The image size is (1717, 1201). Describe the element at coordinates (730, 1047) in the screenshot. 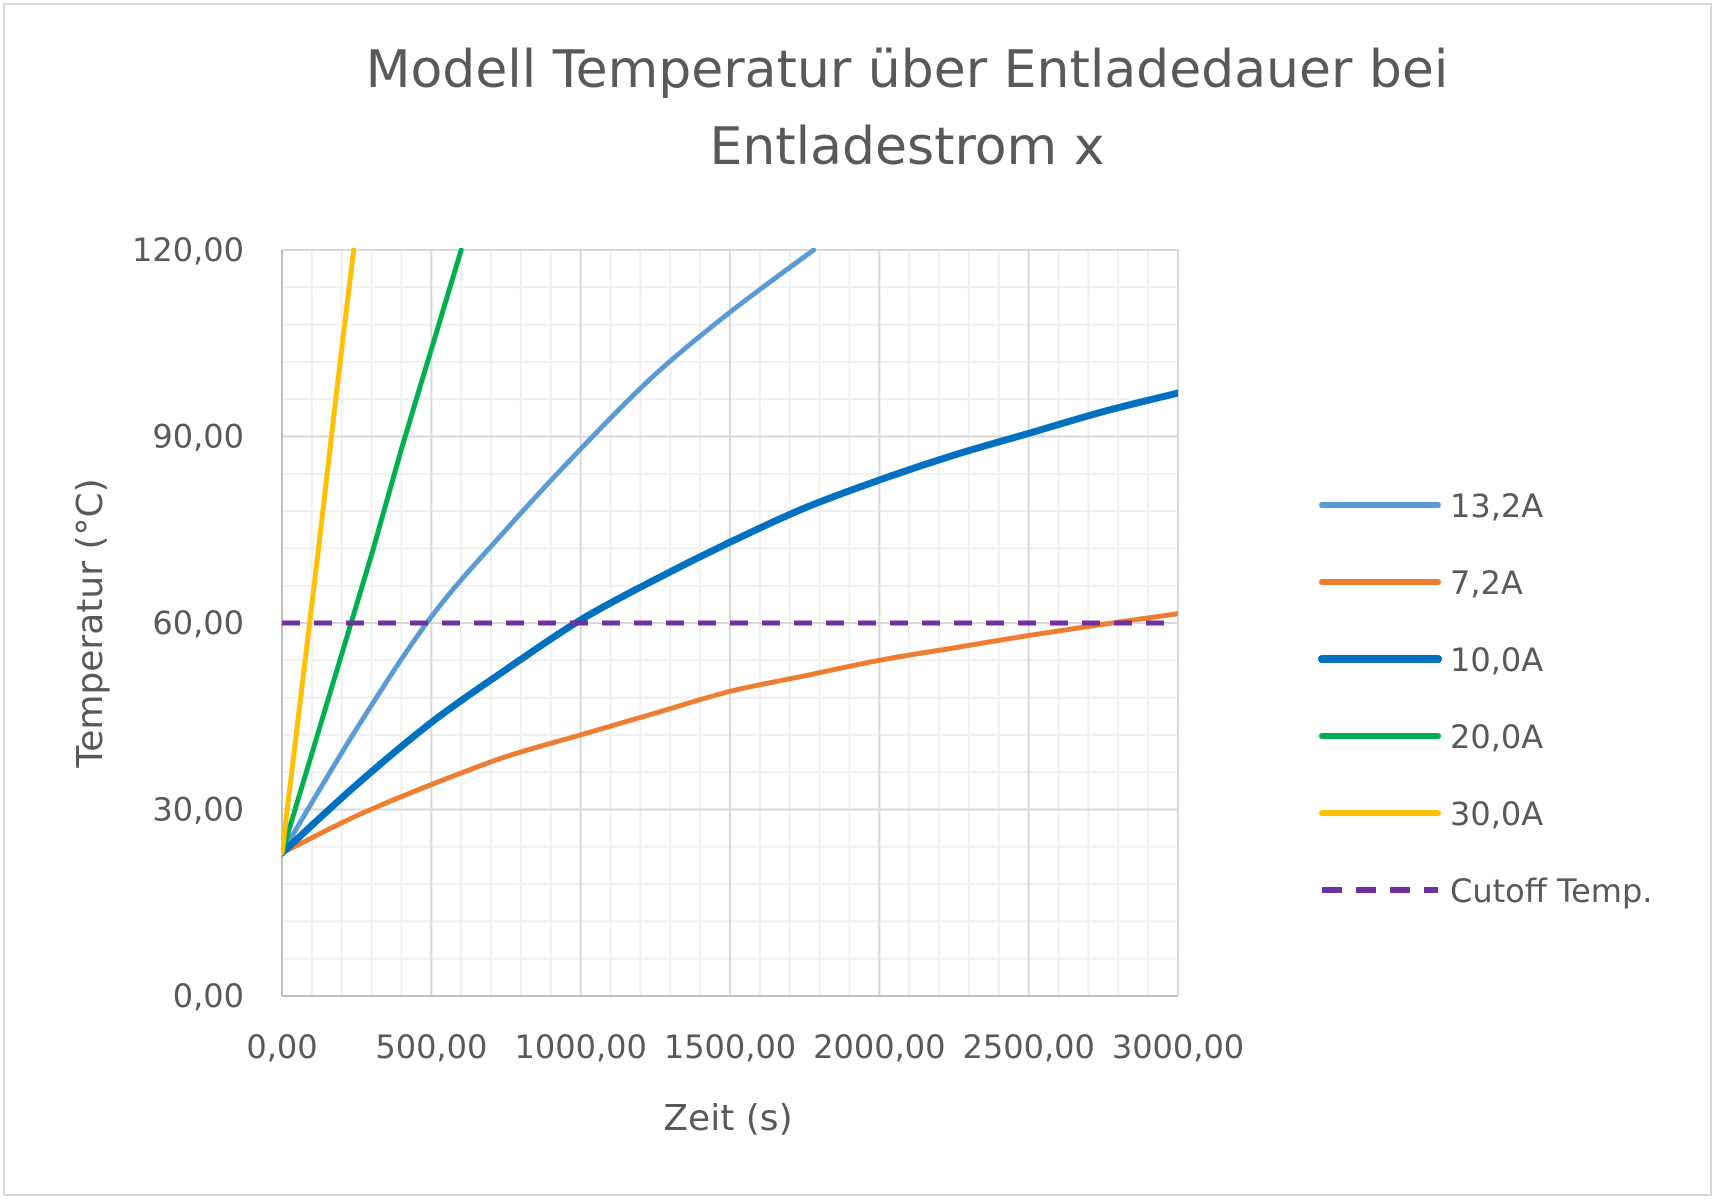

I see `x-tick-label: 1500,00` at that location.